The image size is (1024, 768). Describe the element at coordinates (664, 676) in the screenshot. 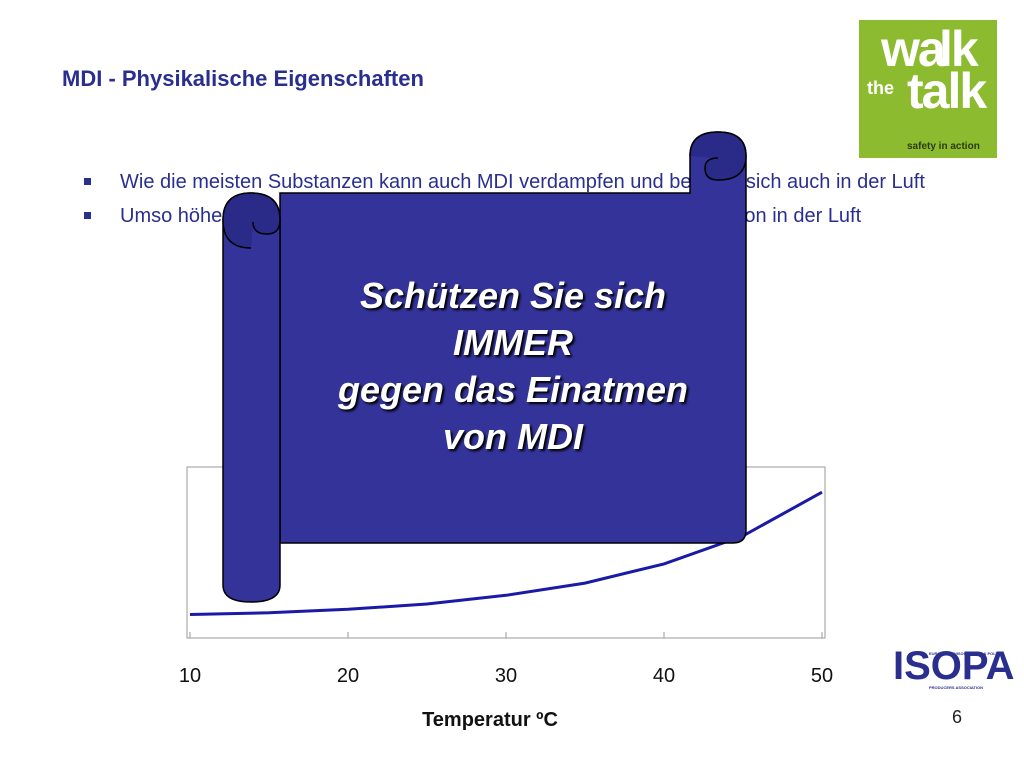

I see `x-tick-label: 40` at that location.